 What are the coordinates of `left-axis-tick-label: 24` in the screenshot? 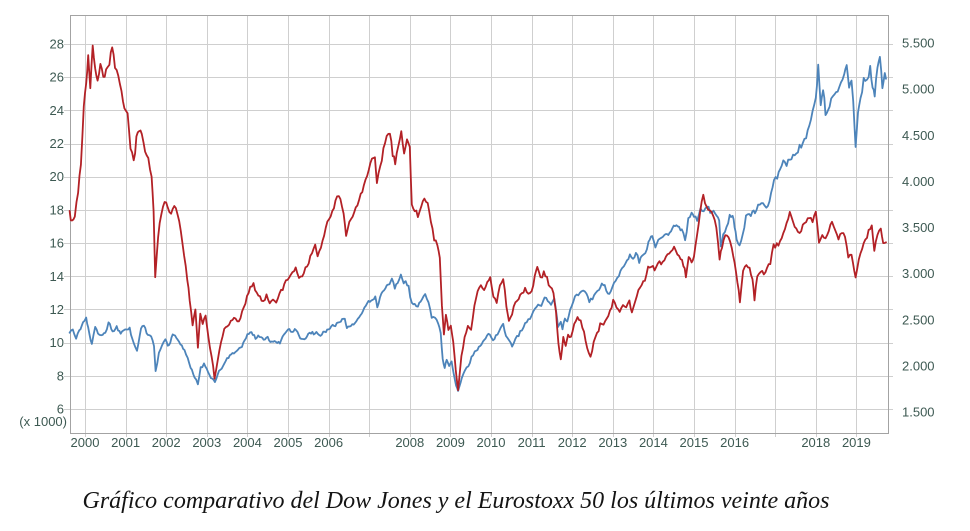 It's located at (57, 110).